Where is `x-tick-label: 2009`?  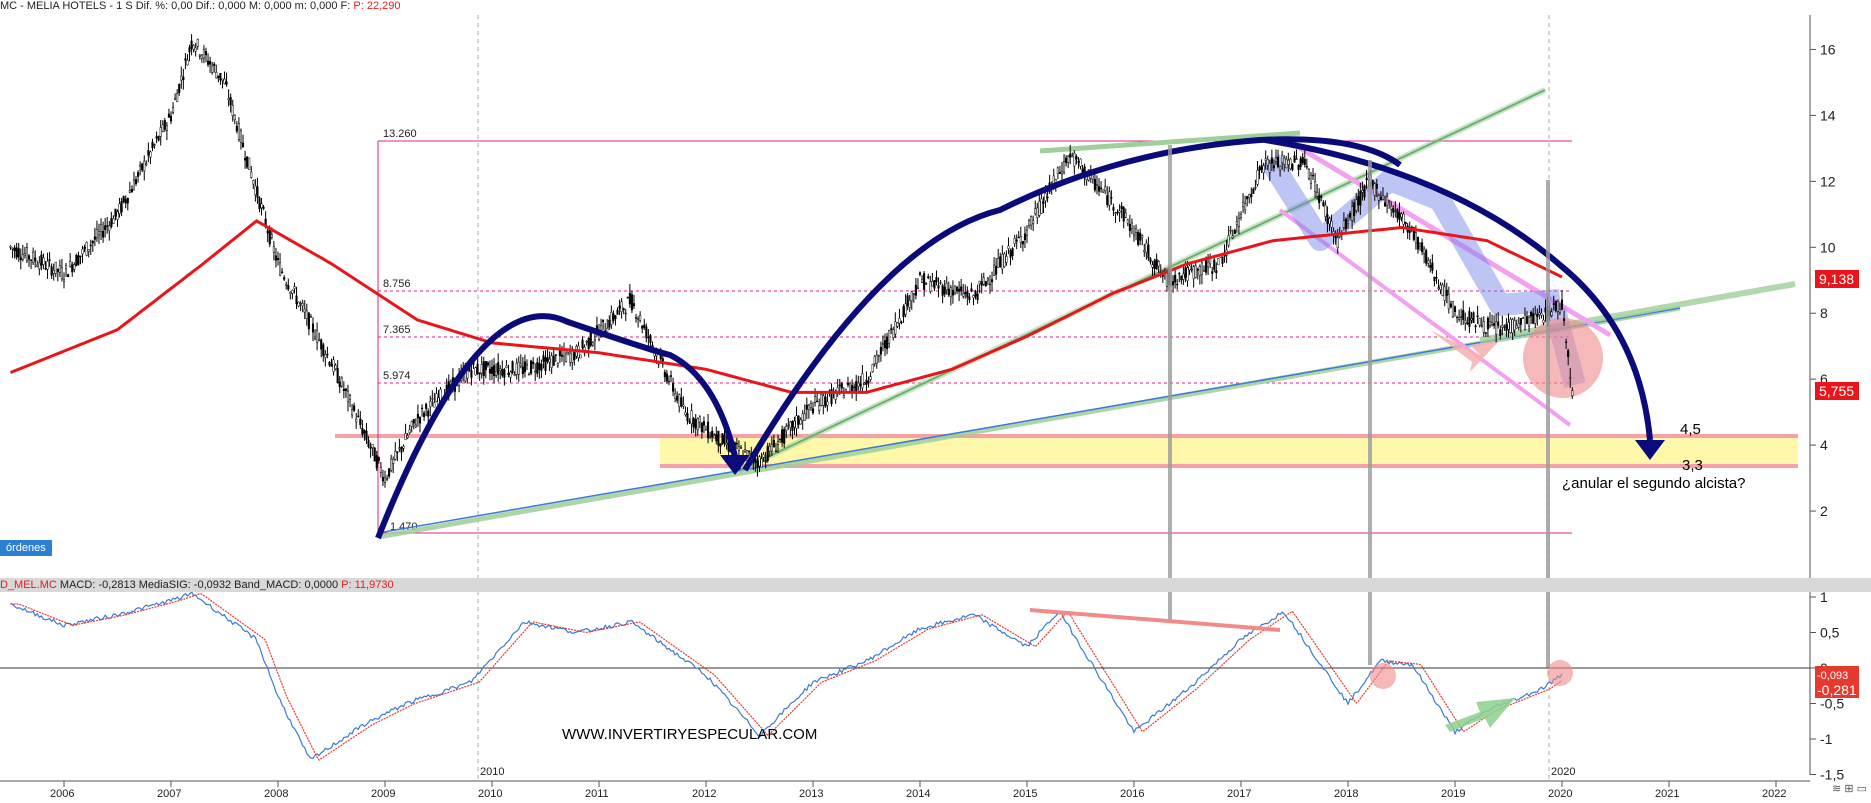
x-tick-label: 2009 is located at coordinates (383, 794).